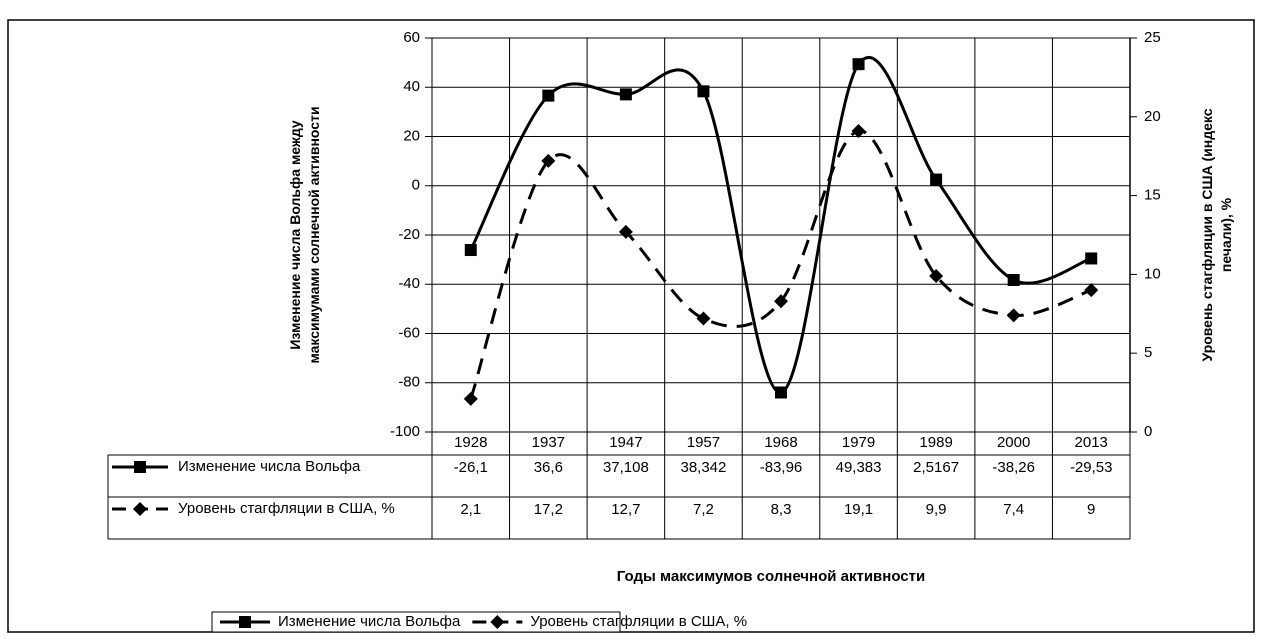 The width and height of the screenshot is (1262, 638). Describe the element at coordinates (771, 576) in the screenshot. I see `x-axis-title: Годы максимумов солнечной активности` at that location.